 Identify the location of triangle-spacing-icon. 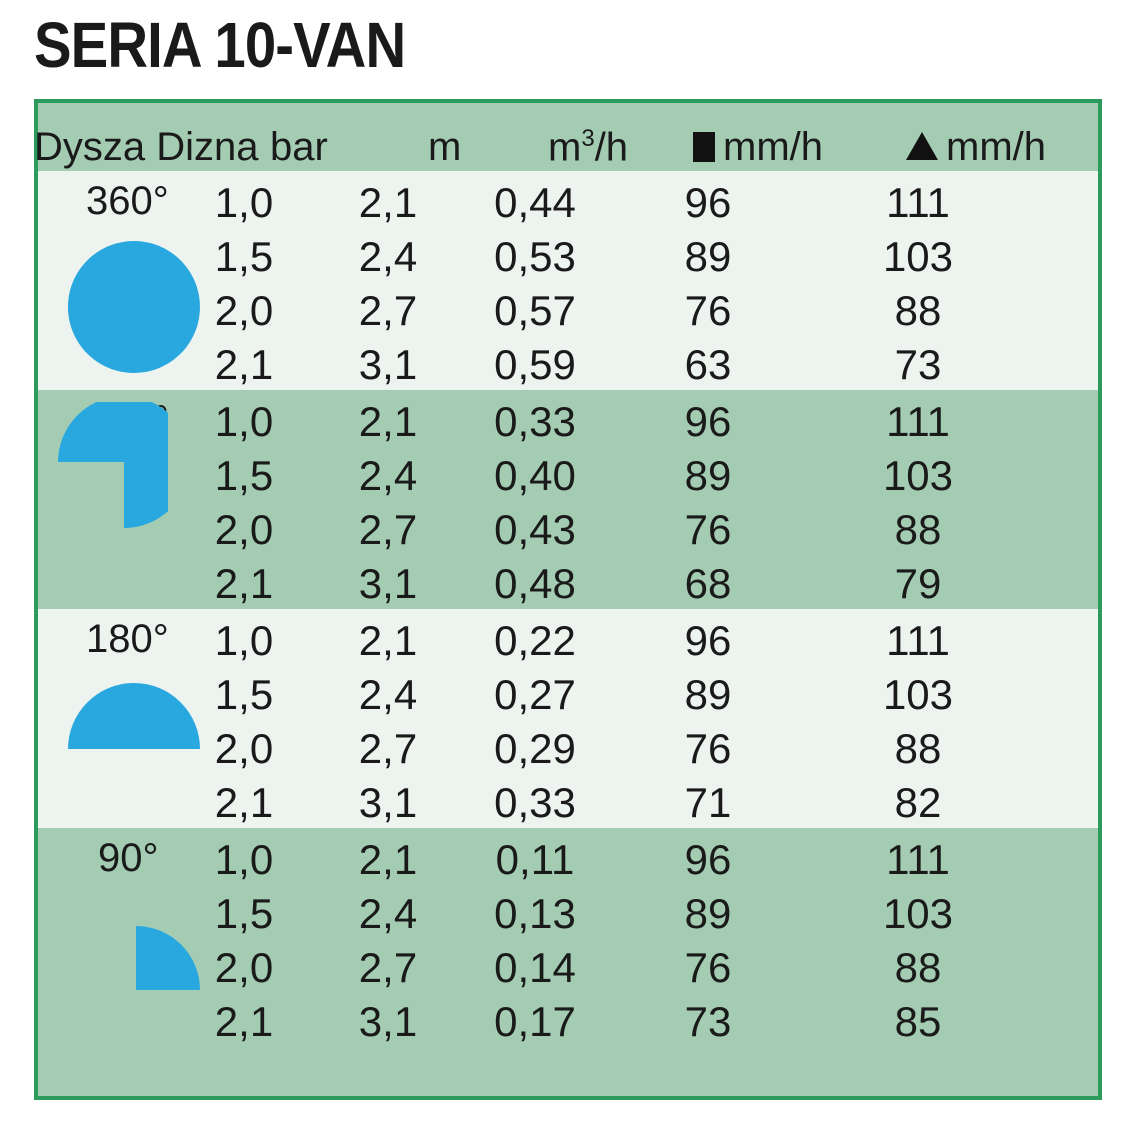
(922, 146).